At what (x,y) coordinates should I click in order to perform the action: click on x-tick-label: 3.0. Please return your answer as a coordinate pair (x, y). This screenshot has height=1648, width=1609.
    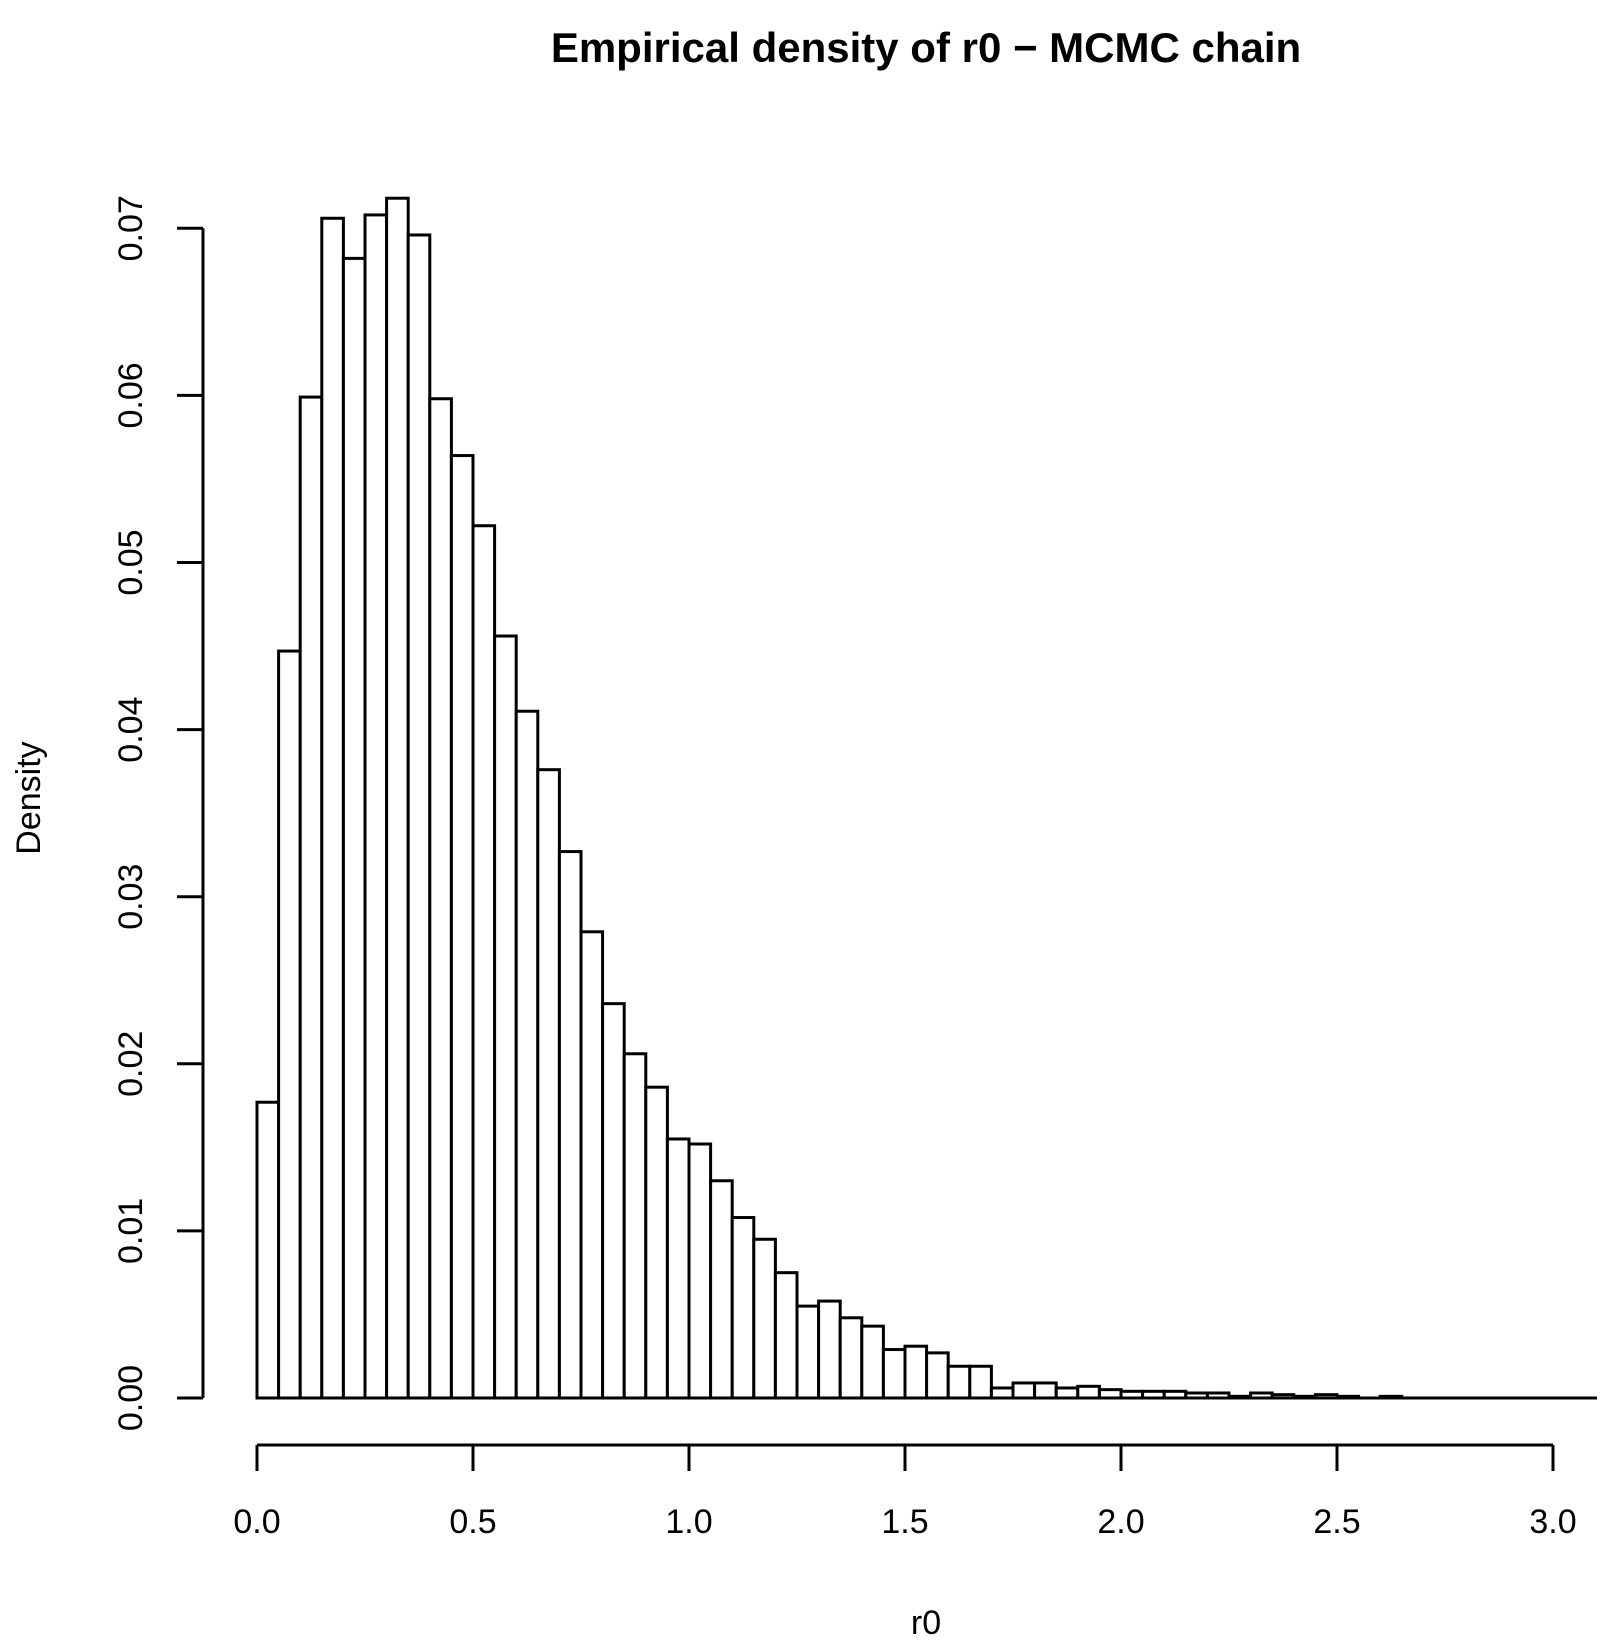
    Looking at the image, I should click on (1552, 1522).